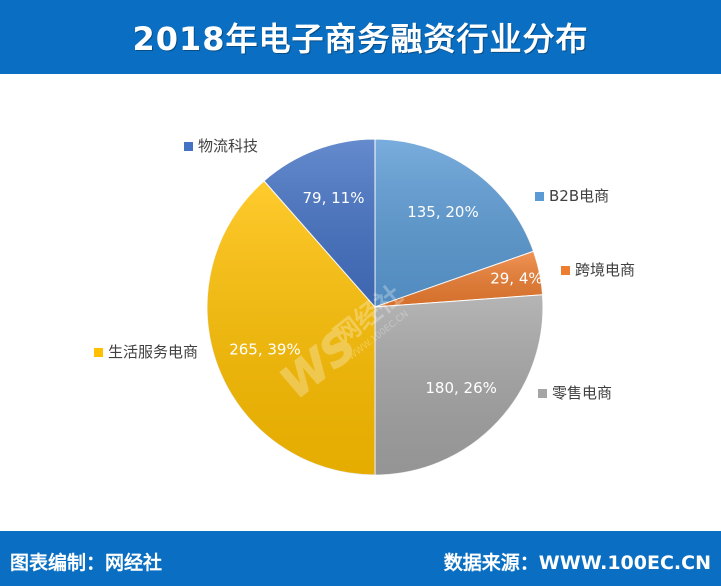  I want to click on data-label-3: 180, 26%, so click(461, 388).